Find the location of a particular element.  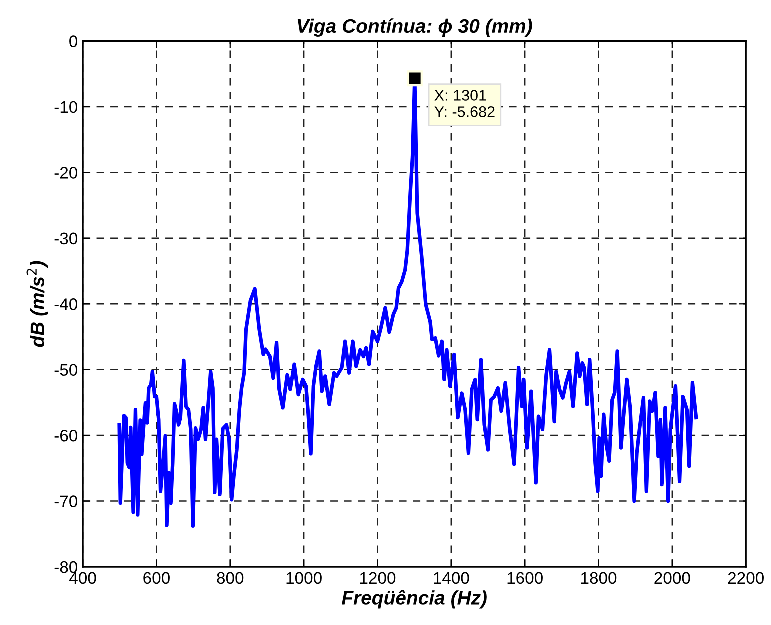

x-tick-label: 800 is located at coordinates (230, 578).